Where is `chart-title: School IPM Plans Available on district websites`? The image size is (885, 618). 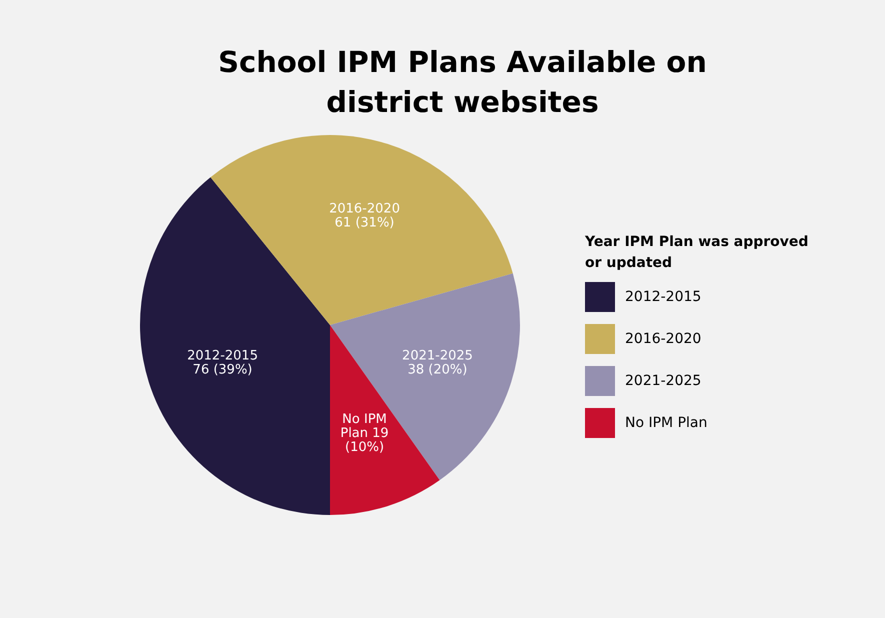 chart-title: School IPM Plans Available on district websites is located at coordinates (462, 82).